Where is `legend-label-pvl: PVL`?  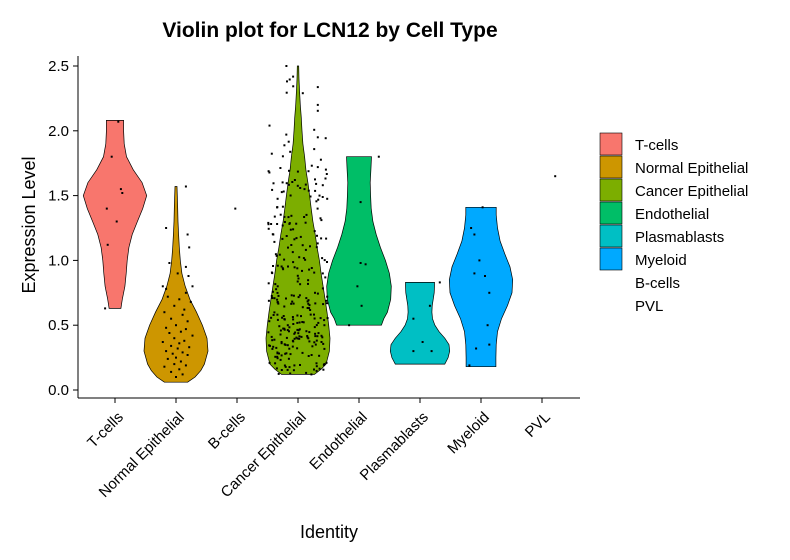 legend-label-pvl: PVL is located at coordinates (649, 306).